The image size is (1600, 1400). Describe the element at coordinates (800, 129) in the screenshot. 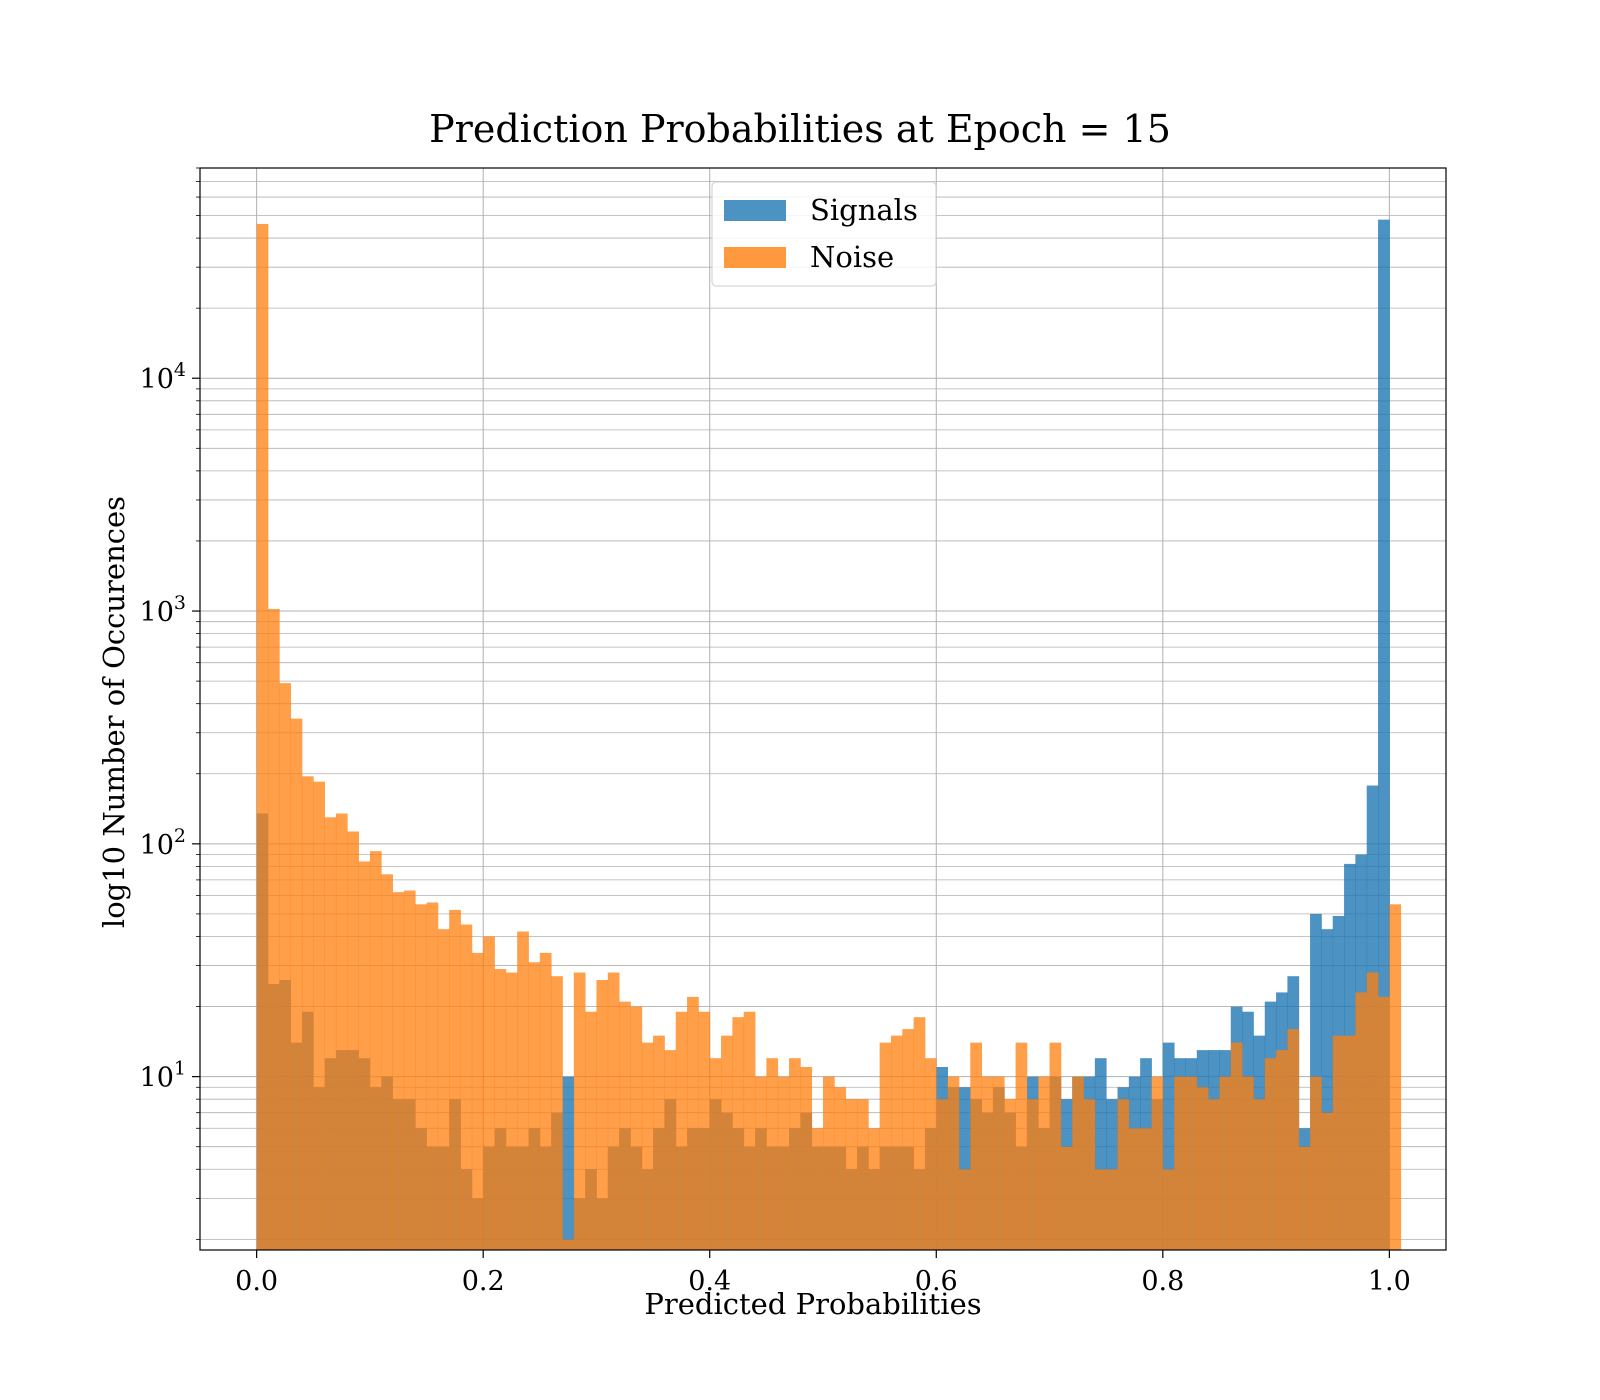

I see `chart-title: Prediction Probabilities at Epoch = 15` at that location.